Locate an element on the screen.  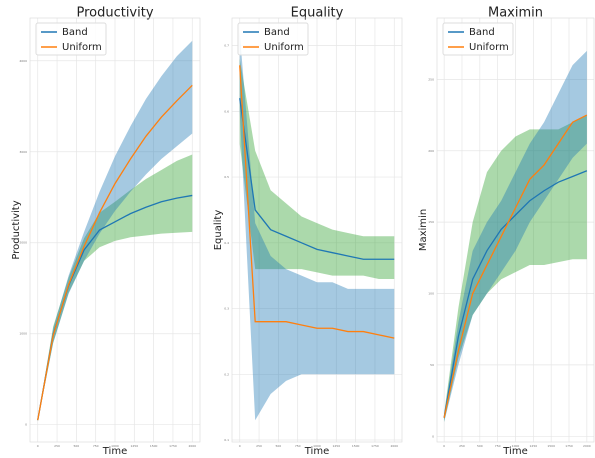
y-axis-label: Equality is located at coordinates (218, 230).